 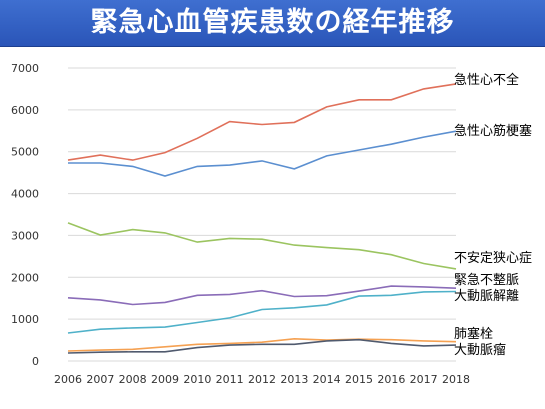 What do you see at coordinates (230, 379) in the screenshot?
I see `x-tick-label: 2011` at bounding box center [230, 379].